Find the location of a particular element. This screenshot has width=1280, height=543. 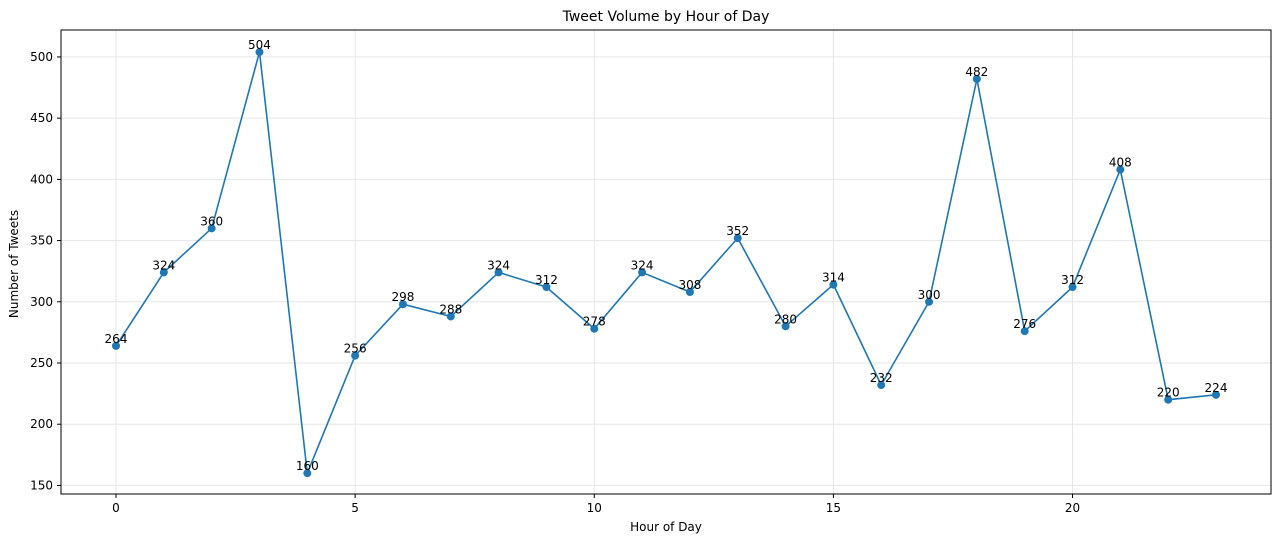

data-label: 314 is located at coordinates (833, 278).